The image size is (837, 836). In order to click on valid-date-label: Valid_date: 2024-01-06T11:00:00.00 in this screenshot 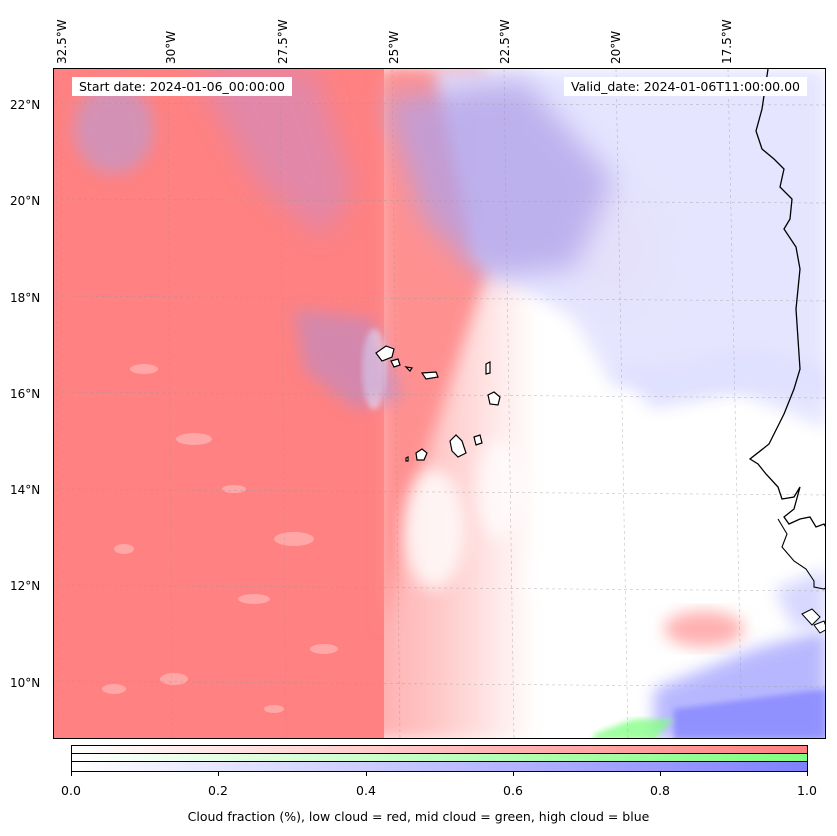, I will do `click(685, 86)`.